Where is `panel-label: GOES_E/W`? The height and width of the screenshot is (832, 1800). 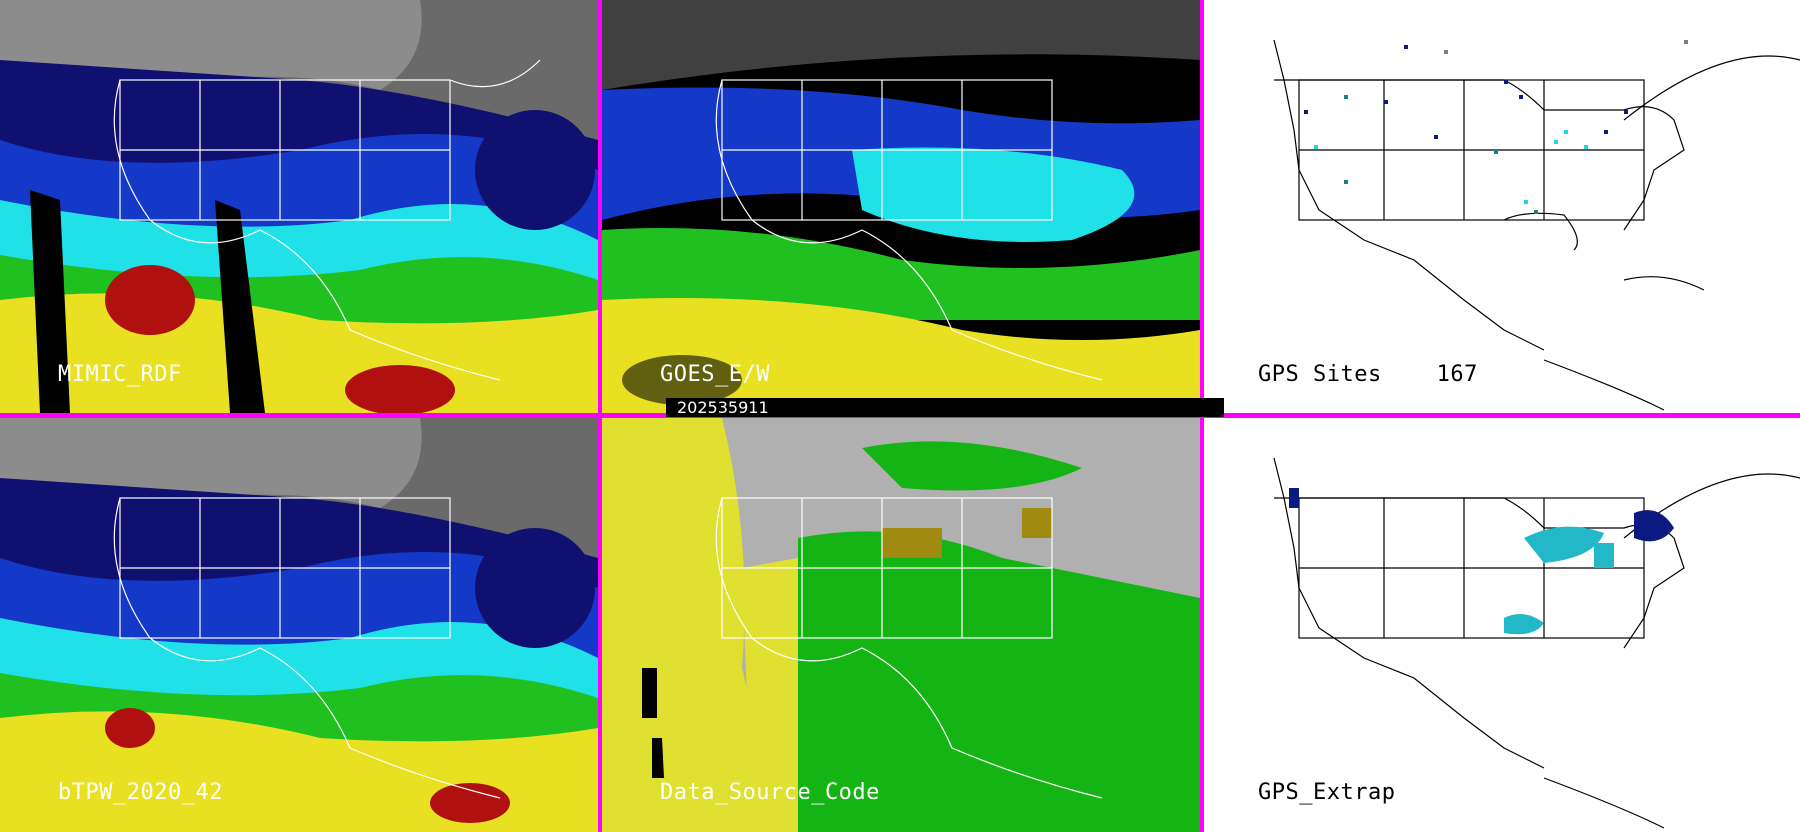 panel-label: GOES_E/W is located at coordinates (715, 374).